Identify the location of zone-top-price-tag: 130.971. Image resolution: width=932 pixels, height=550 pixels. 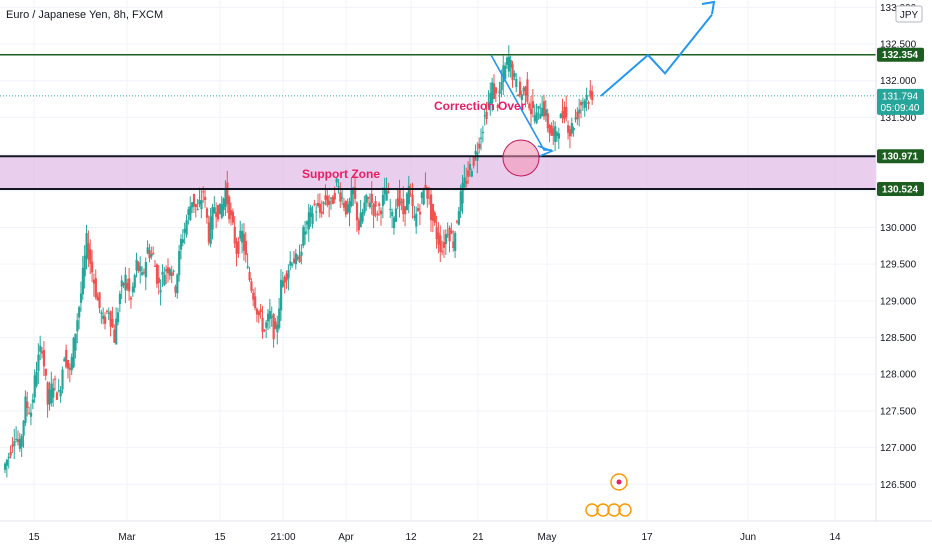
(900, 156).